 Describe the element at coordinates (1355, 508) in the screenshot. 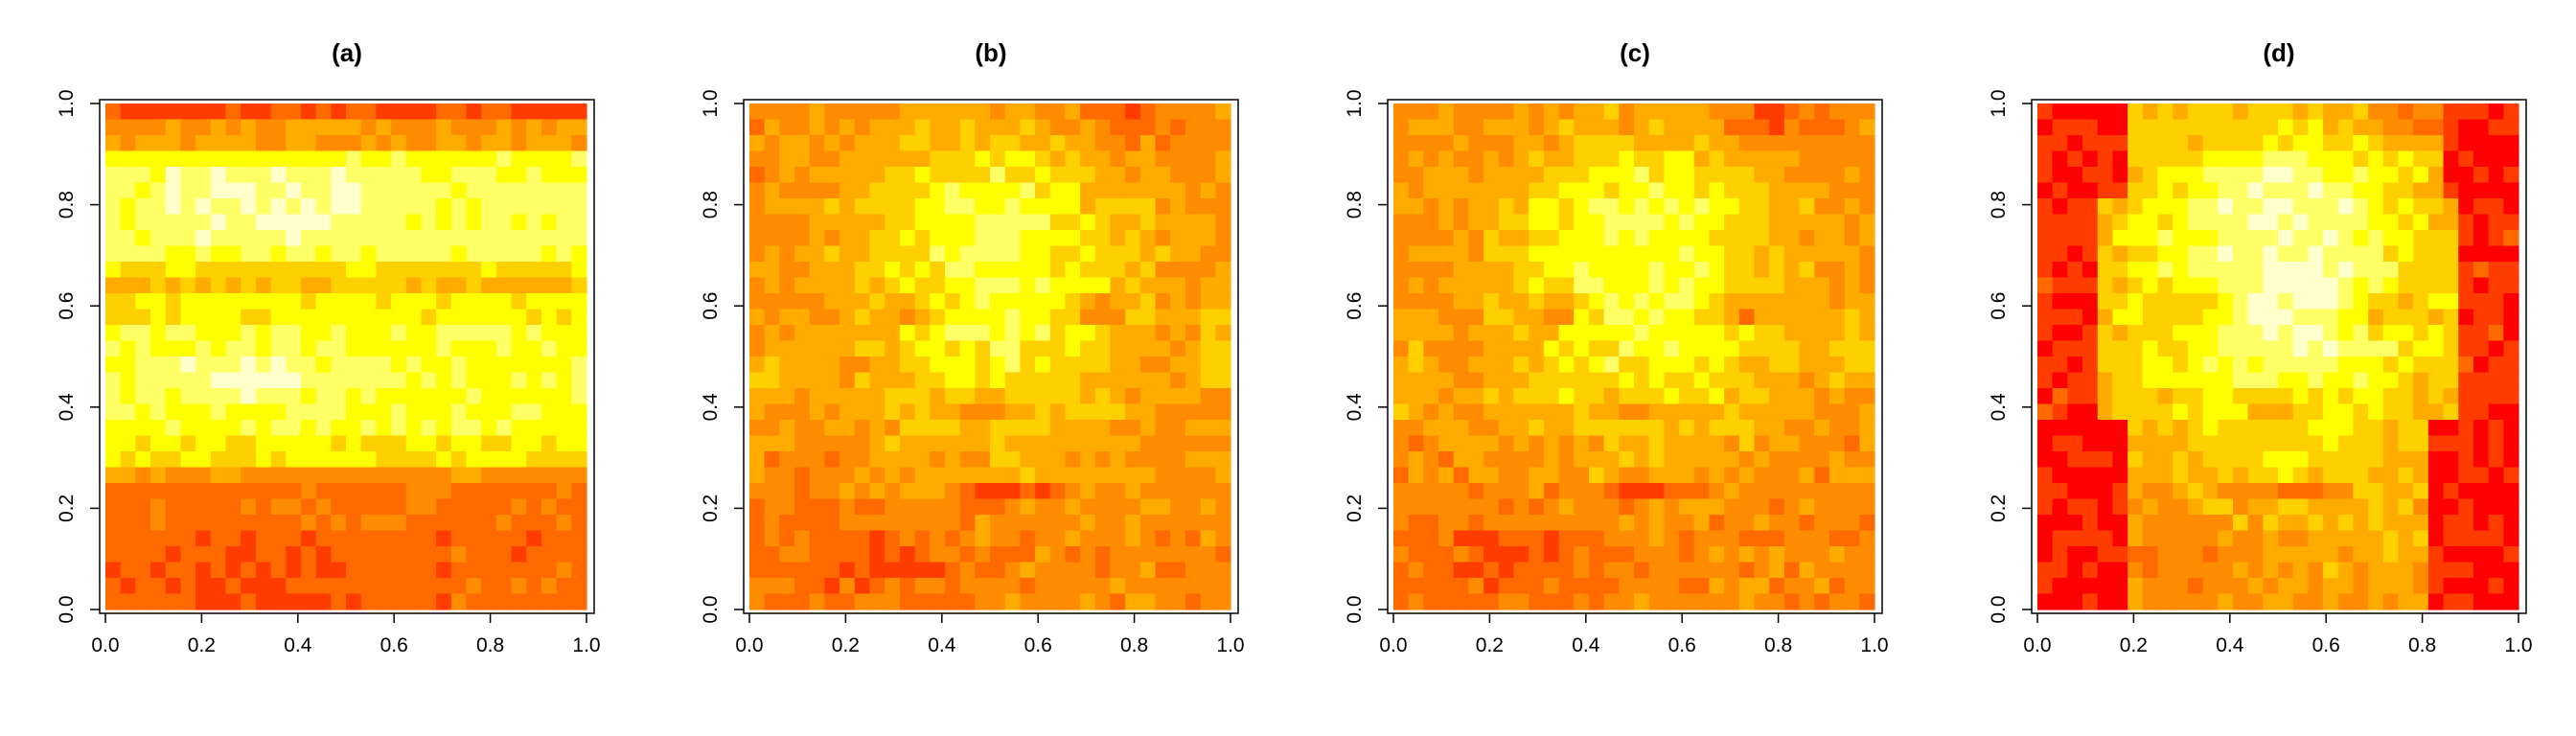

I see `y-tick-label: 0.2` at that location.